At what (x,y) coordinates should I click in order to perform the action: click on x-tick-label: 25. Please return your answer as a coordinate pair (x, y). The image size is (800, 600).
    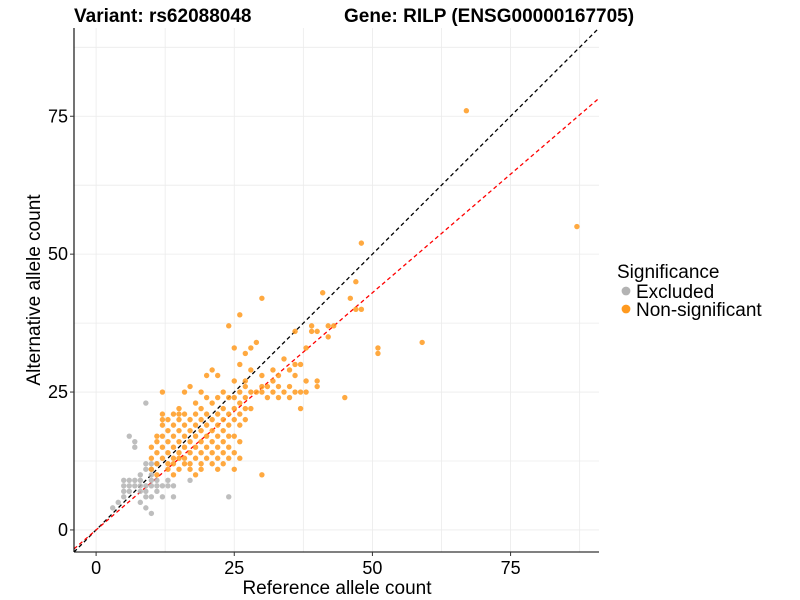
    Looking at the image, I should click on (234, 568).